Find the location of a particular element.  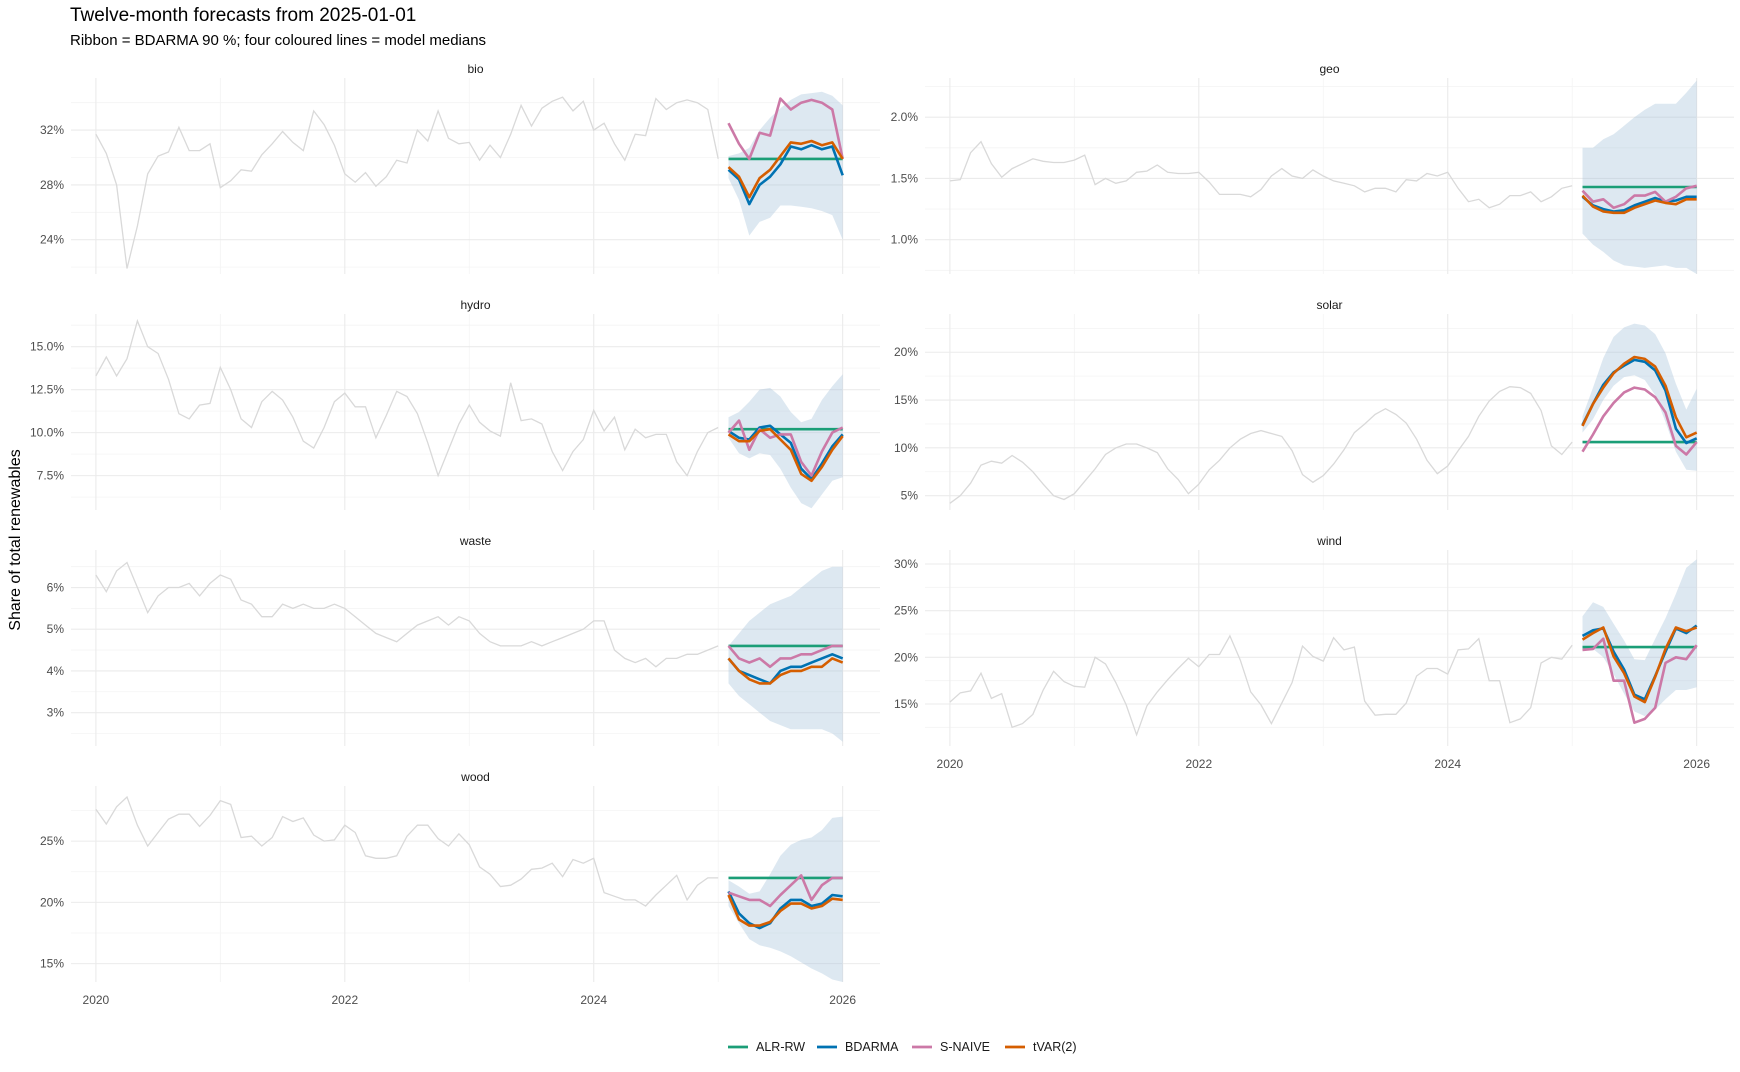

legend-item: tVAR(2) is located at coordinates (1041, 1047).